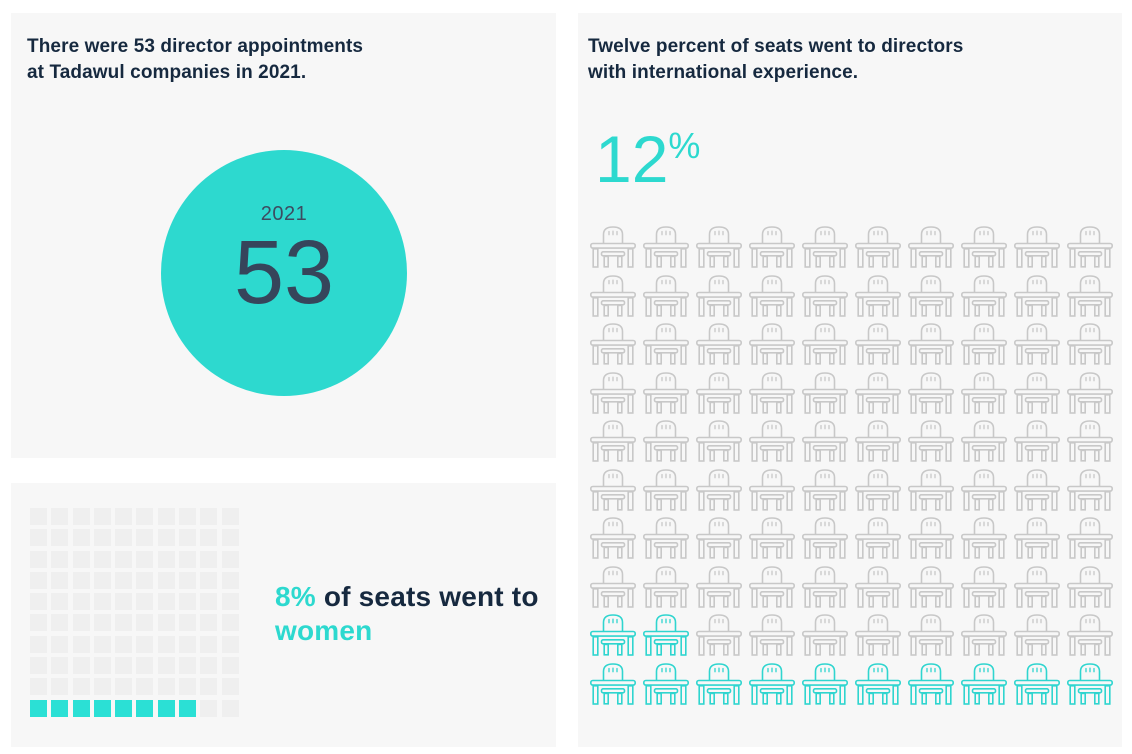 The height and width of the screenshot is (754, 1132). What do you see at coordinates (324, 630) in the screenshot?
I see `women-stat-keyword: women` at bounding box center [324, 630].